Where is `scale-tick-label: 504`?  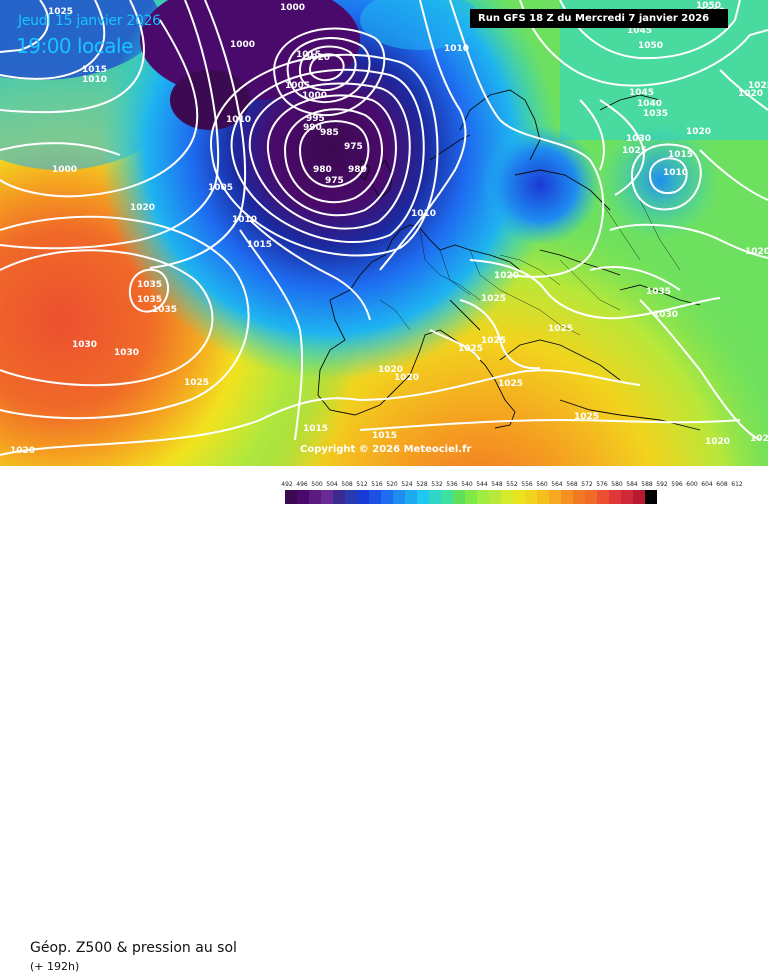 scale-tick-label: 504 is located at coordinates (332, 484).